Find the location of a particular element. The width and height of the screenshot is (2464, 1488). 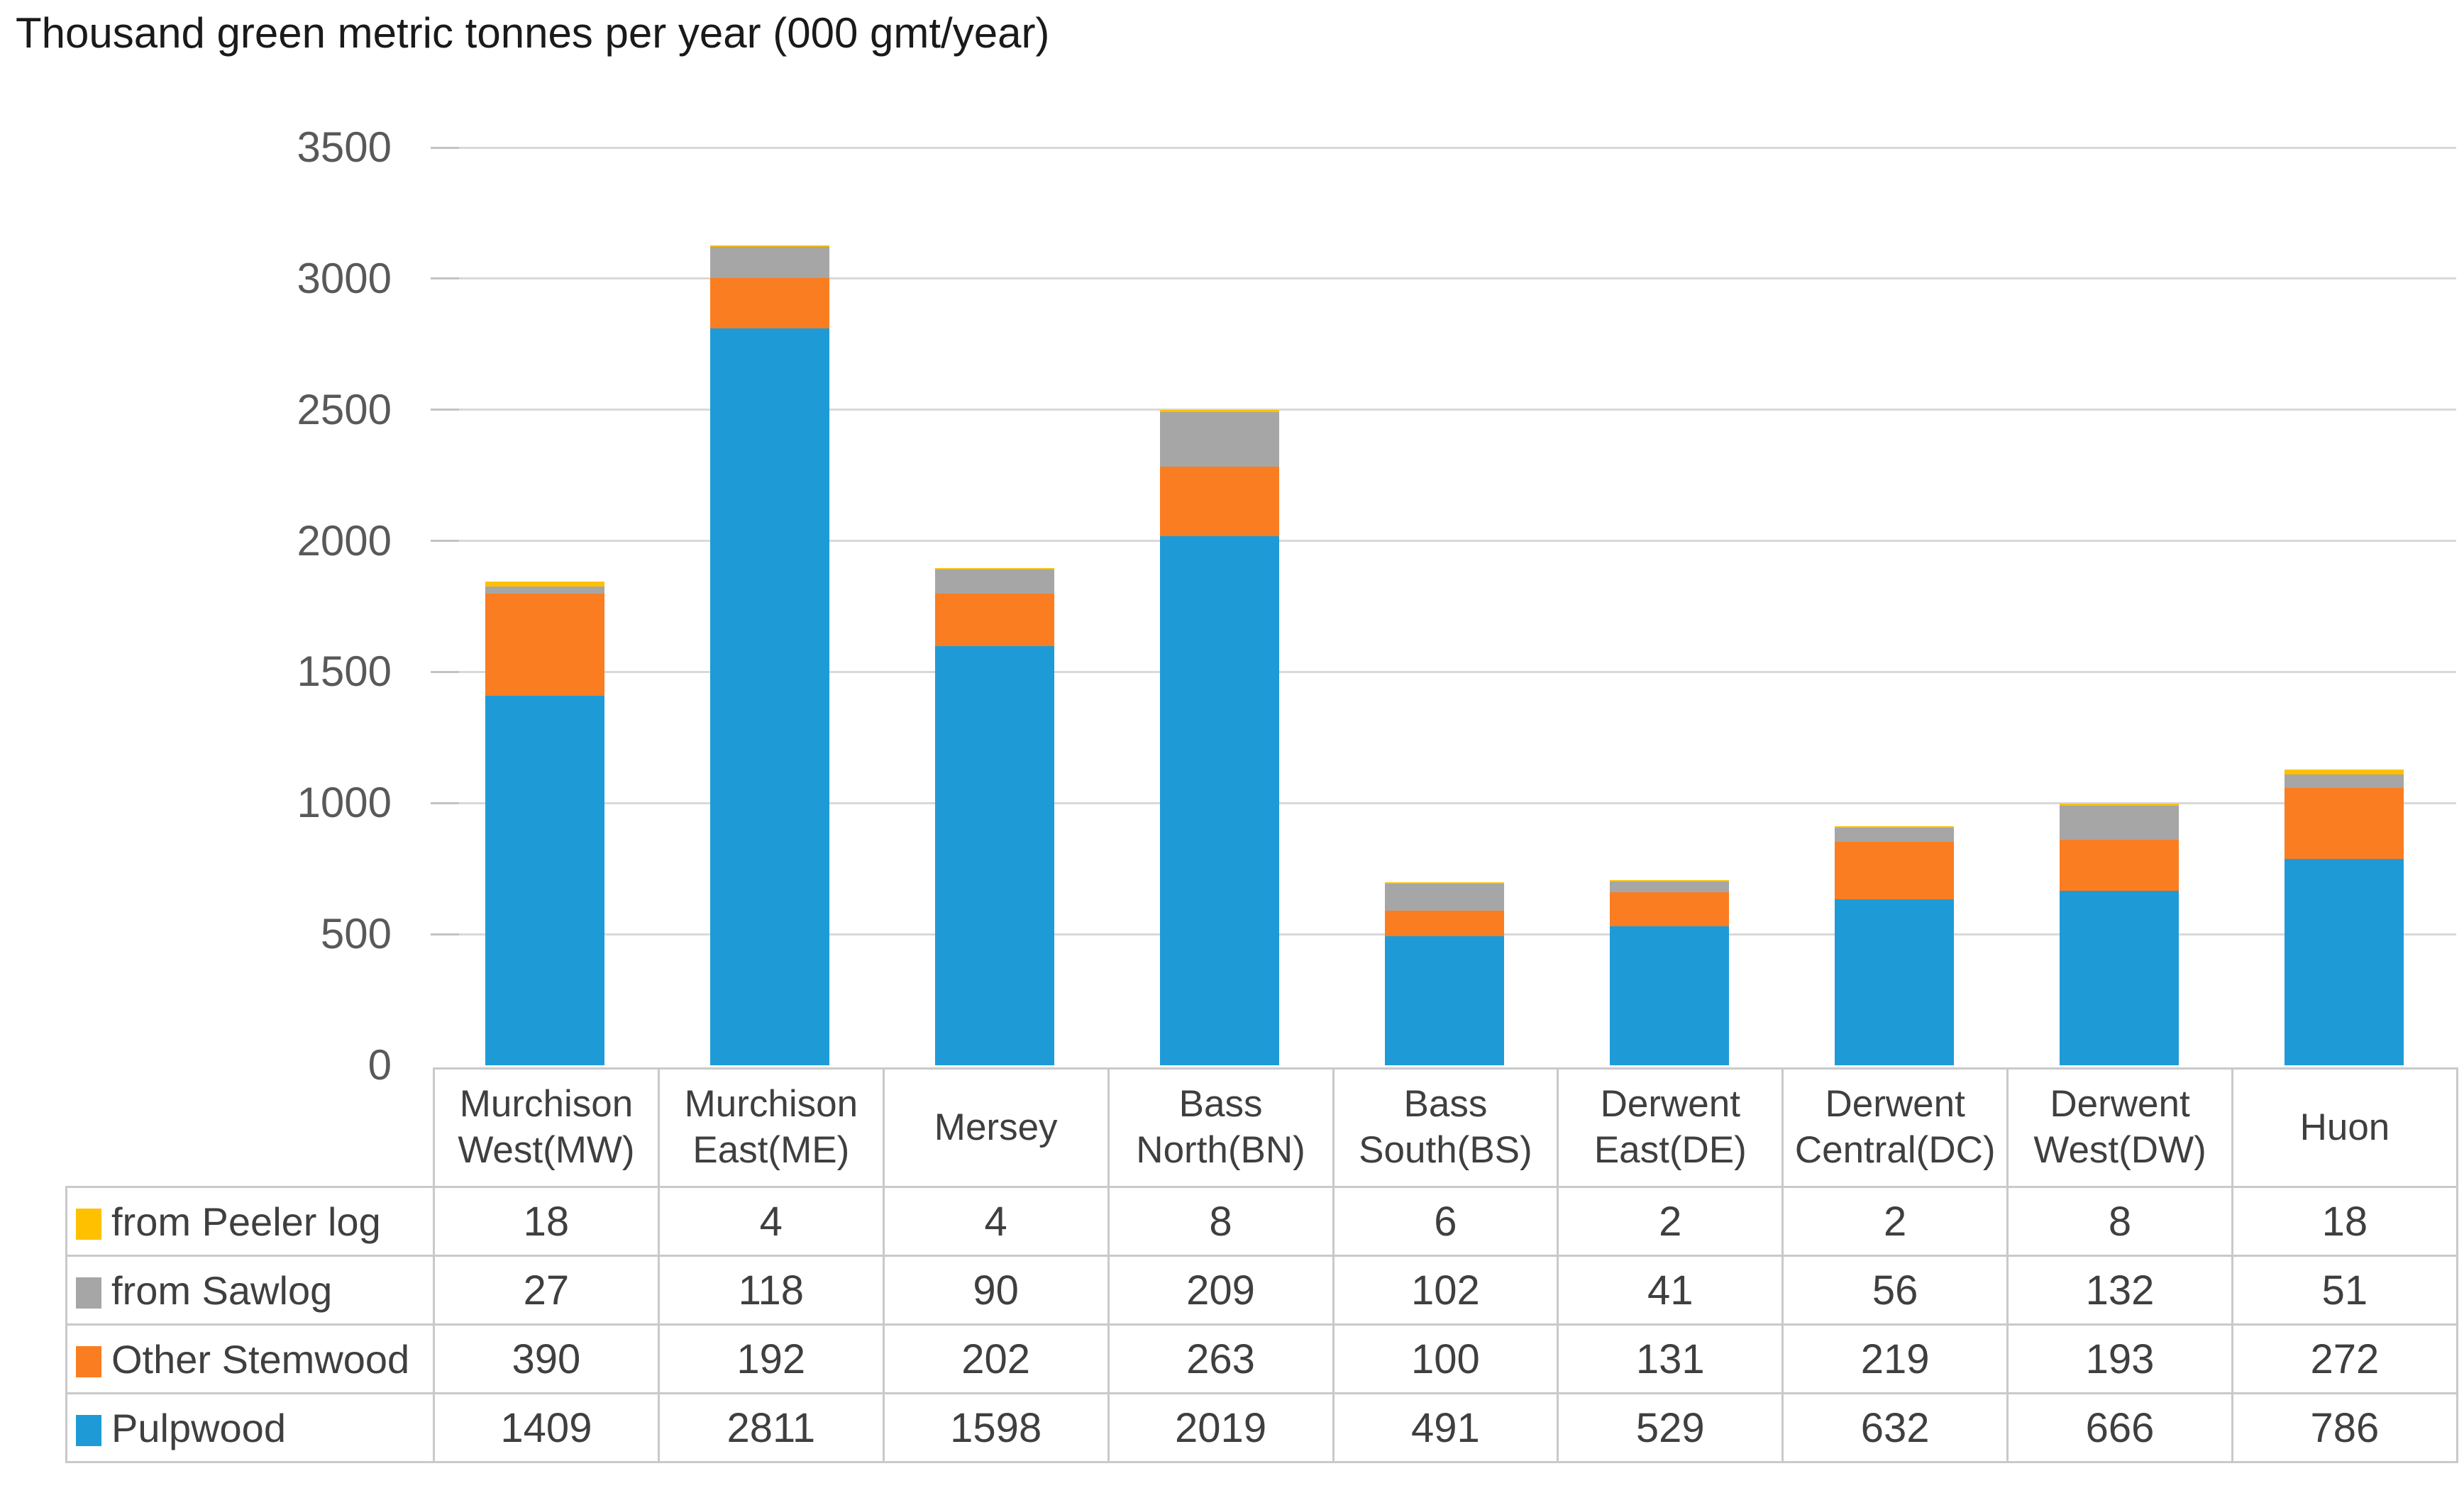

series-label-cell: from Peeler log is located at coordinates (250, 1221).